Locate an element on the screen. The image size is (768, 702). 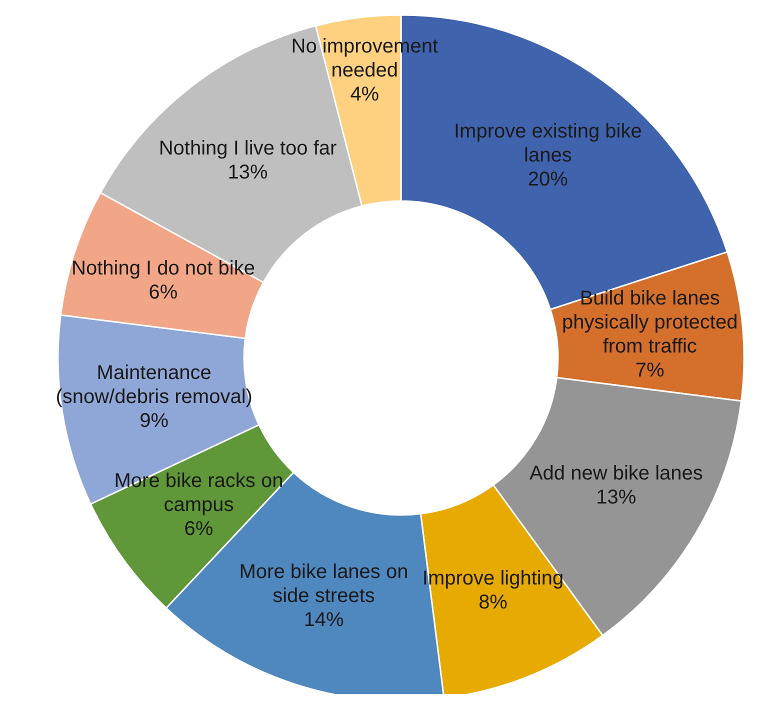
slice-label: More bike lanes on side streets is located at coordinates (323, 583).